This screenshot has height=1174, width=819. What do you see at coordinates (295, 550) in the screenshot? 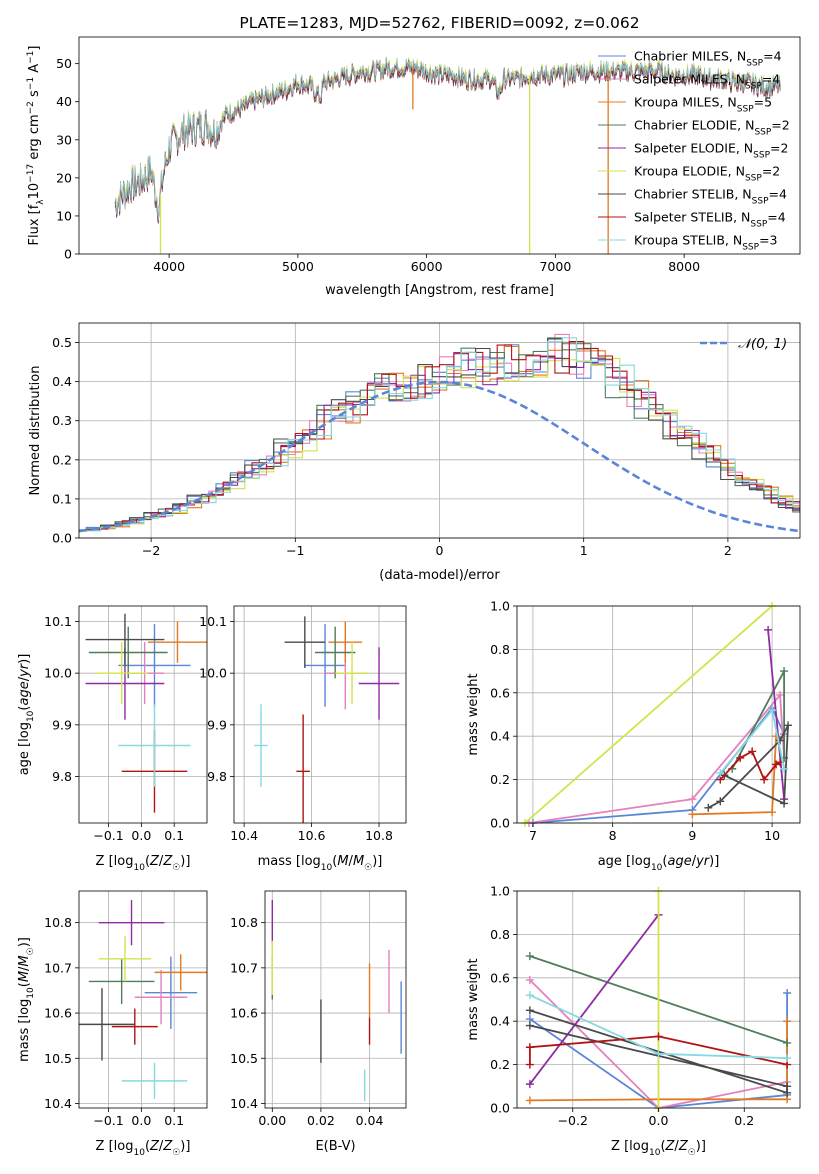
I see `x-tick-label: −1` at bounding box center [295, 550].